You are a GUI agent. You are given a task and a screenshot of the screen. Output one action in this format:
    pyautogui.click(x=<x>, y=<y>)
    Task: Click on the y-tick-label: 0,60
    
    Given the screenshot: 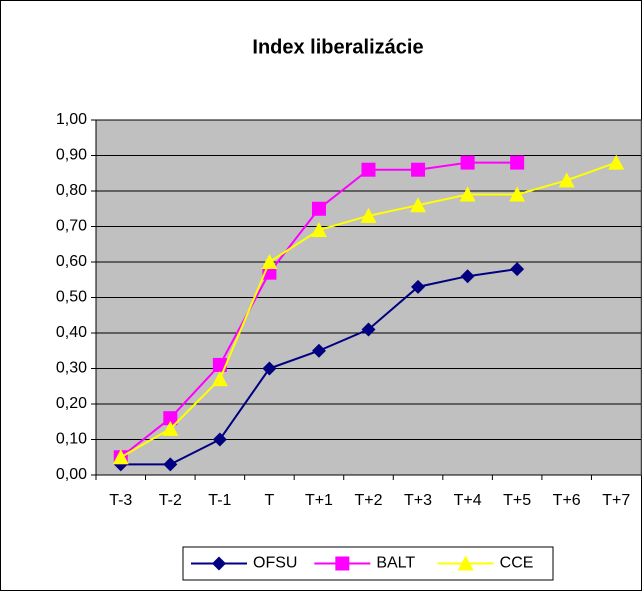 What is the action you would take?
    pyautogui.click(x=71, y=261)
    